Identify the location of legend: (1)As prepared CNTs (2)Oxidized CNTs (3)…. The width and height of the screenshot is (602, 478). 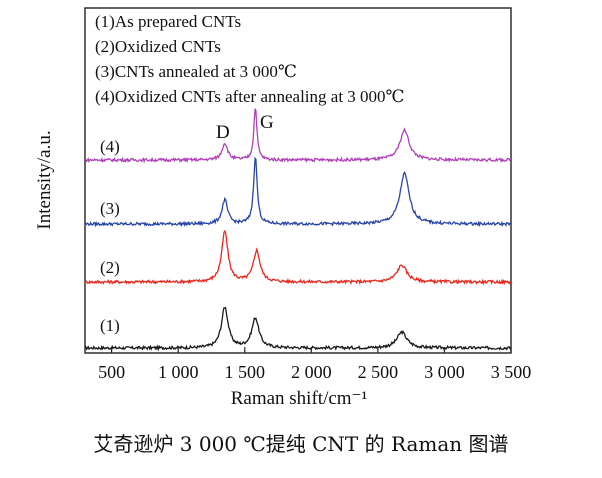
(250, 59).